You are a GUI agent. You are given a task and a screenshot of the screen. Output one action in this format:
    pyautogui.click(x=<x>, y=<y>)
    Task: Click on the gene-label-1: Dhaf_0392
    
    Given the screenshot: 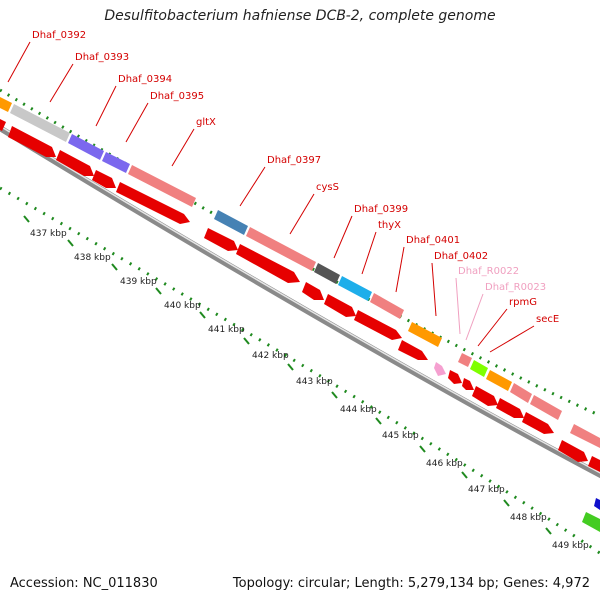 What is the action you would take?
    pyautogui.click(x=59, y=35)
    